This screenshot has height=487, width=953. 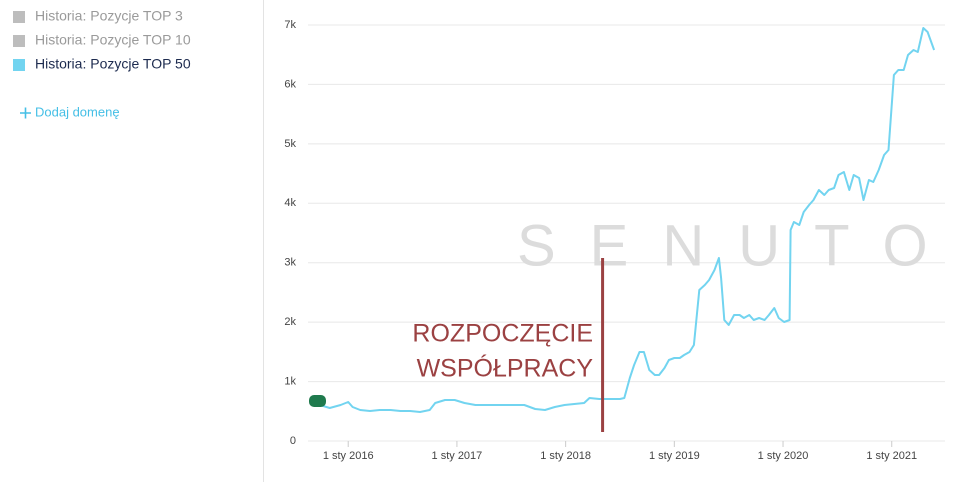 I want to click on y-tick-label: 6k, so click(x=290, y=84).